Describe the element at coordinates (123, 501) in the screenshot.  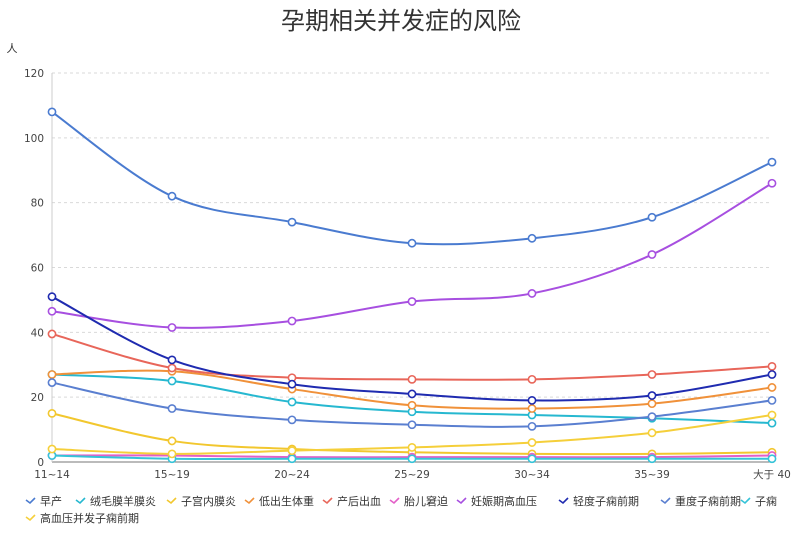
I see `legend-label: 绒毛膜羊膜炎` at that location.